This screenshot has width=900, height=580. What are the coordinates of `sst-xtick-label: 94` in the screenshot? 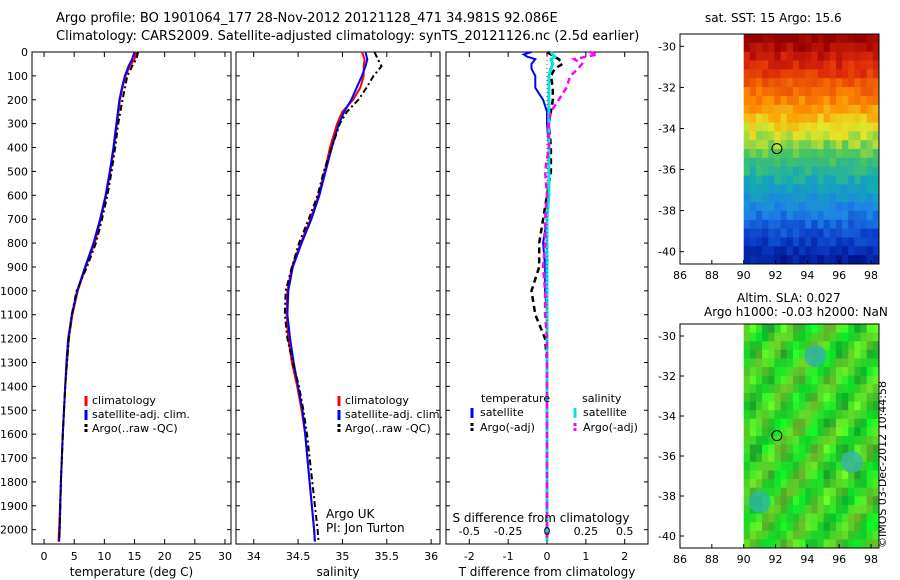 It's located at (807, 275).